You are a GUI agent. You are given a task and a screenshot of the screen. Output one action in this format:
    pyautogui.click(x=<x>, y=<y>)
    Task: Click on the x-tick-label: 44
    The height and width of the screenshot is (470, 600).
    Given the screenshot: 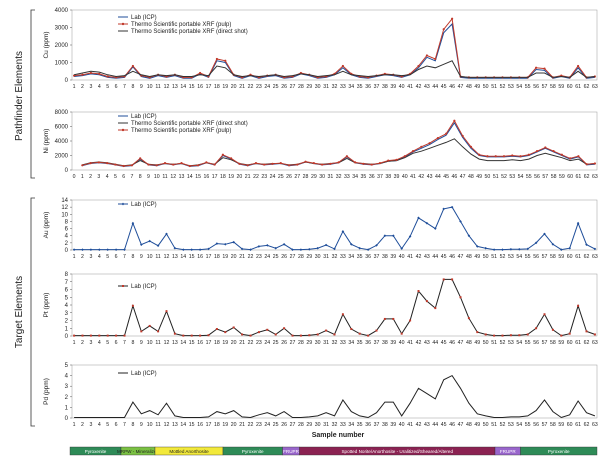 What is the action you would take?
    pyautogui.click(x=435, y=425)
    